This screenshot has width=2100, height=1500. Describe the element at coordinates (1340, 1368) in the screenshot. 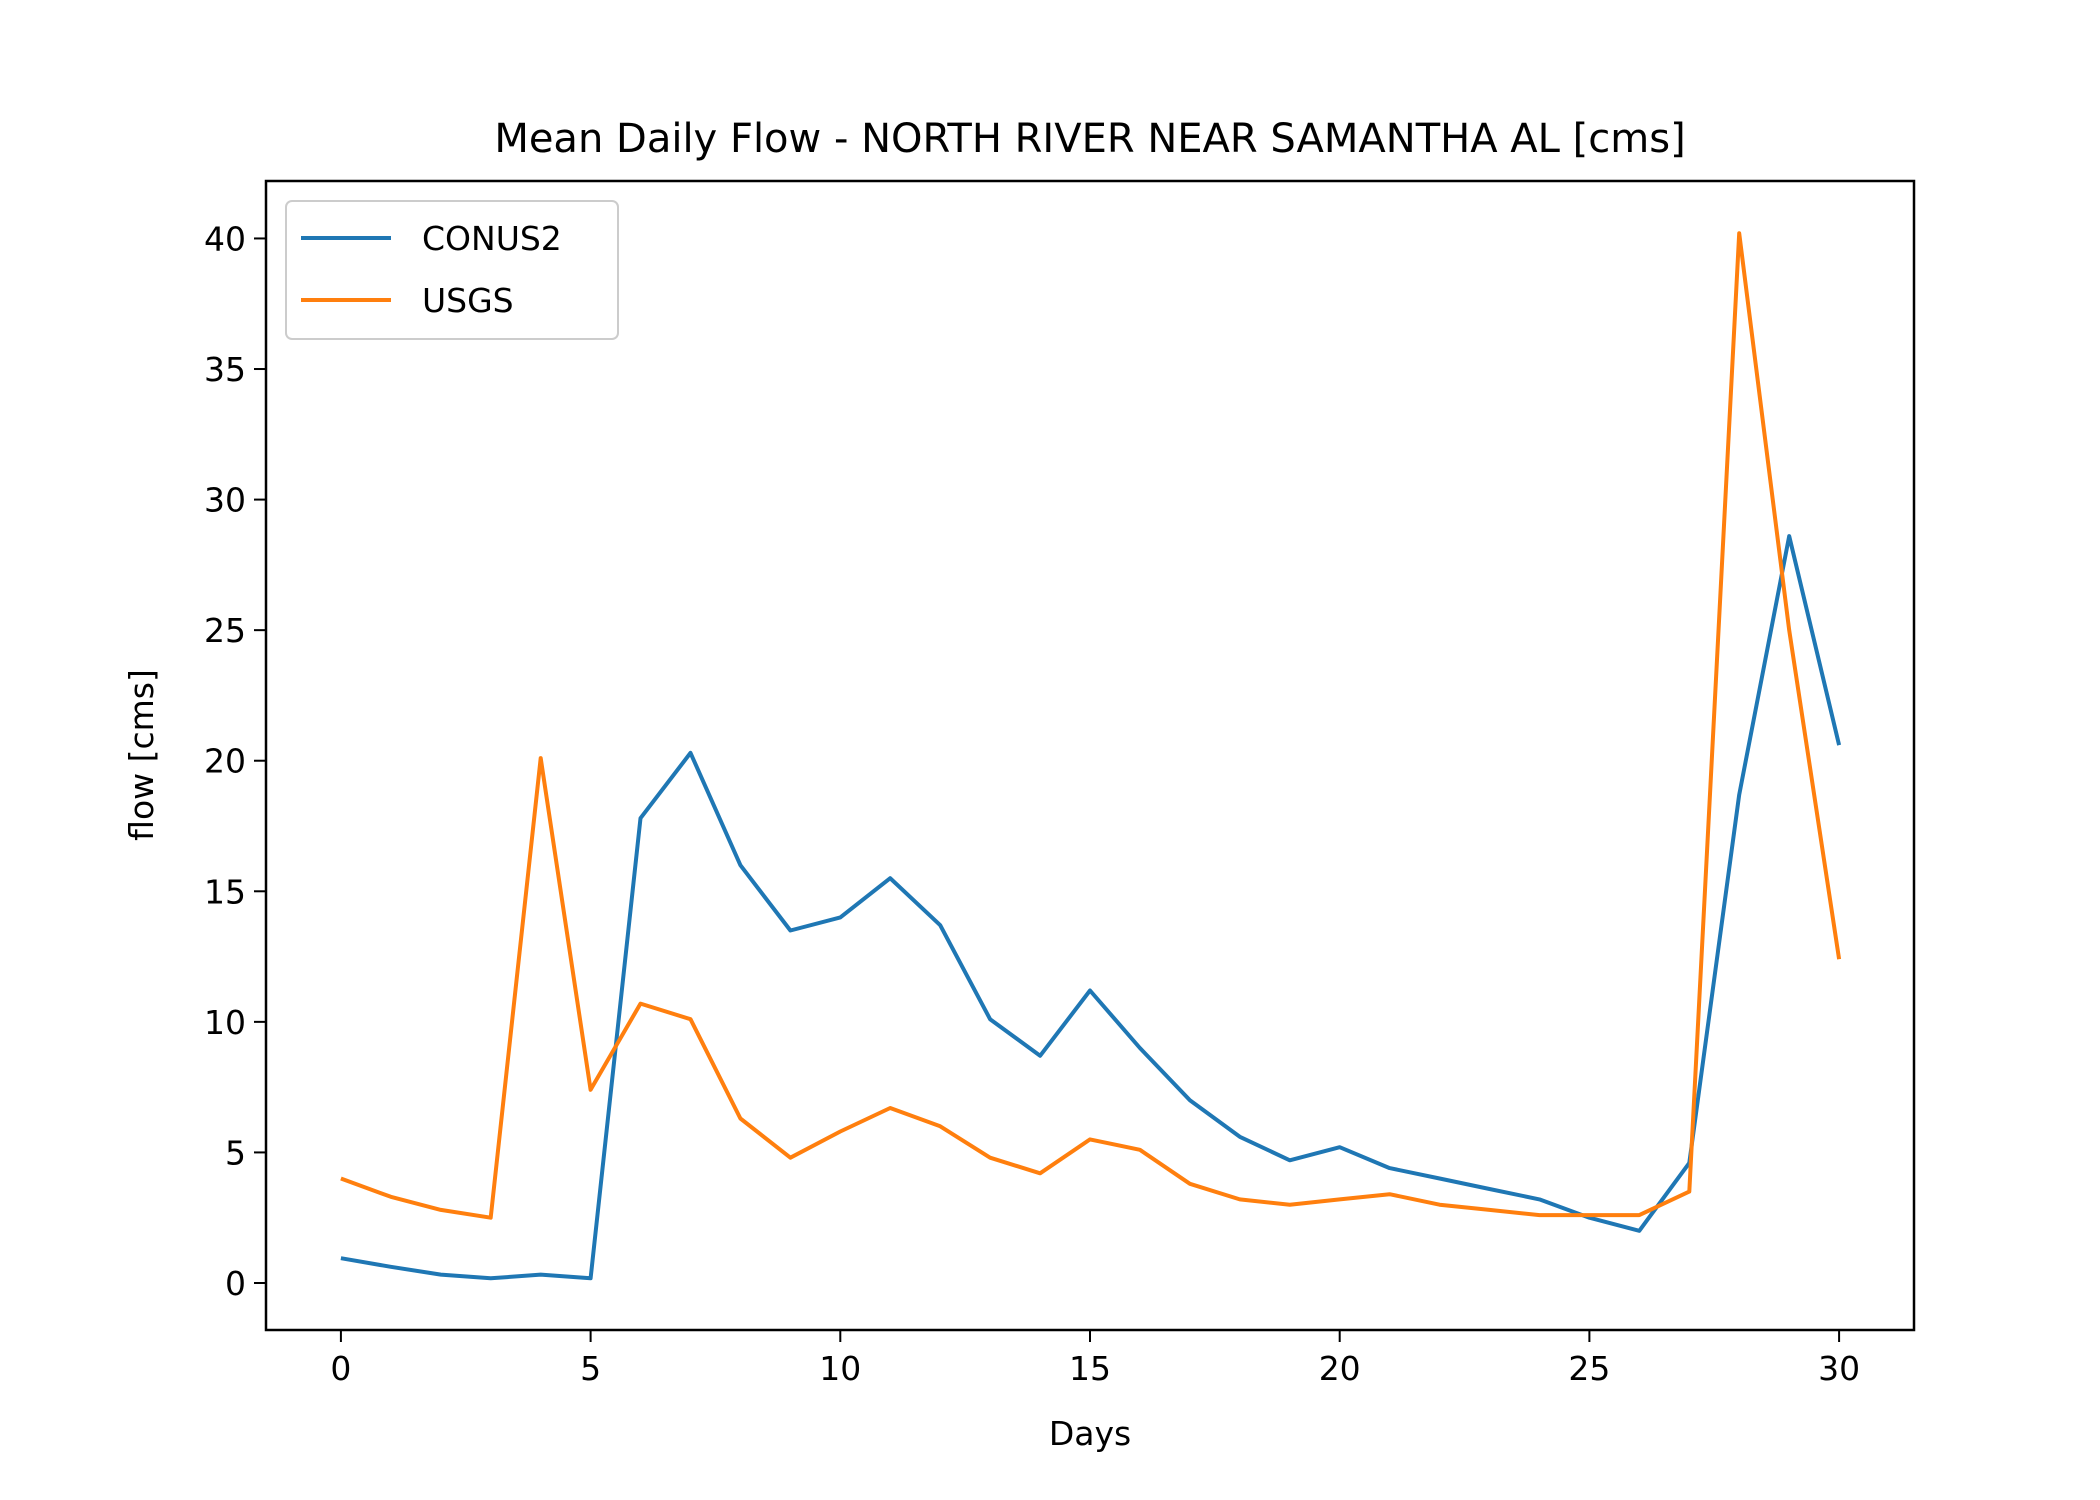

I see `x-tick-label: 20` at that location.